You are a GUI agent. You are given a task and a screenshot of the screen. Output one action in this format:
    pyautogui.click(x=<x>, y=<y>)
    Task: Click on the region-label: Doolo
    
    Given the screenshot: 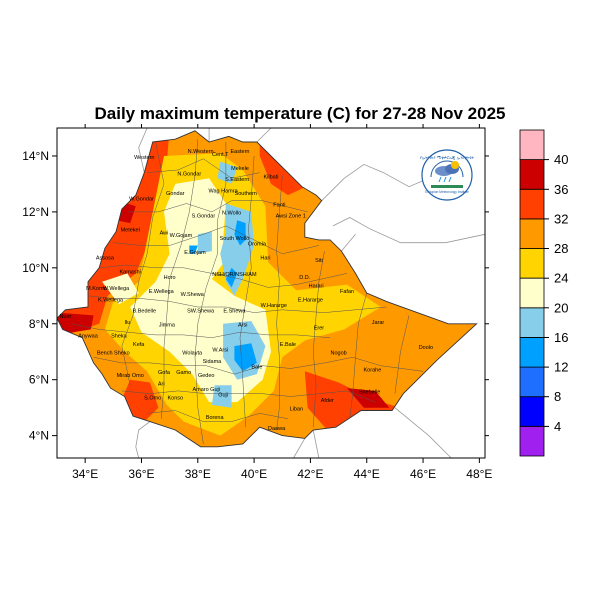 What is the action you would take?
    pyautogui.click(x=426, y=348)
    